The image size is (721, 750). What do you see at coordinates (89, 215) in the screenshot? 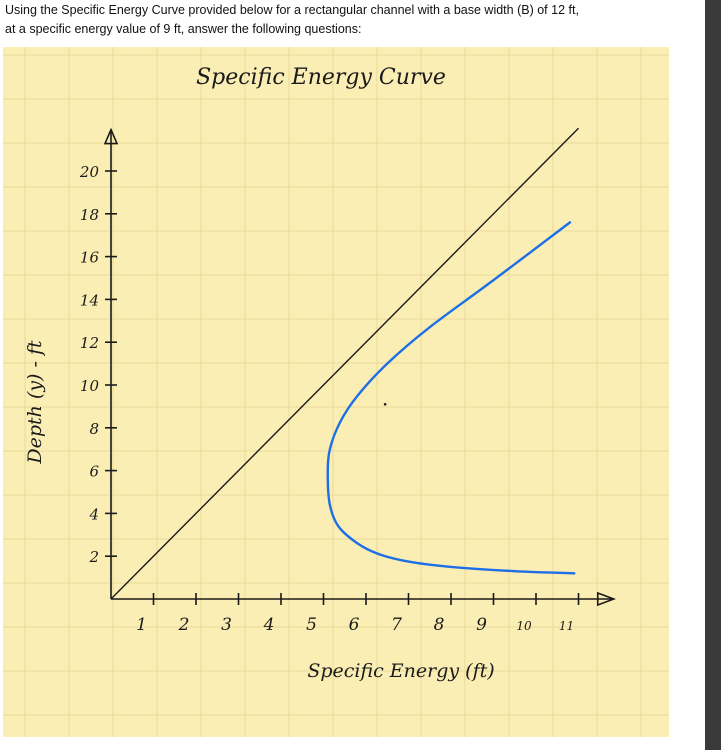
I see `y-tick-label: 18` at bounding box center [89, 215].